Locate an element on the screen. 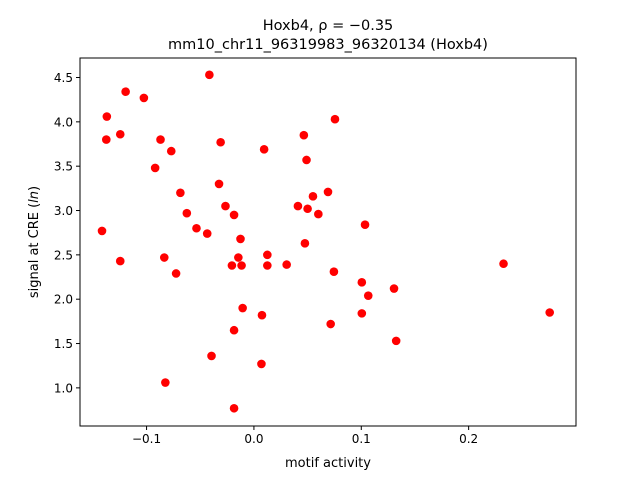 The image size is (640, 480). y-tick-label: 2.0 is located at coordinates (63, 300).